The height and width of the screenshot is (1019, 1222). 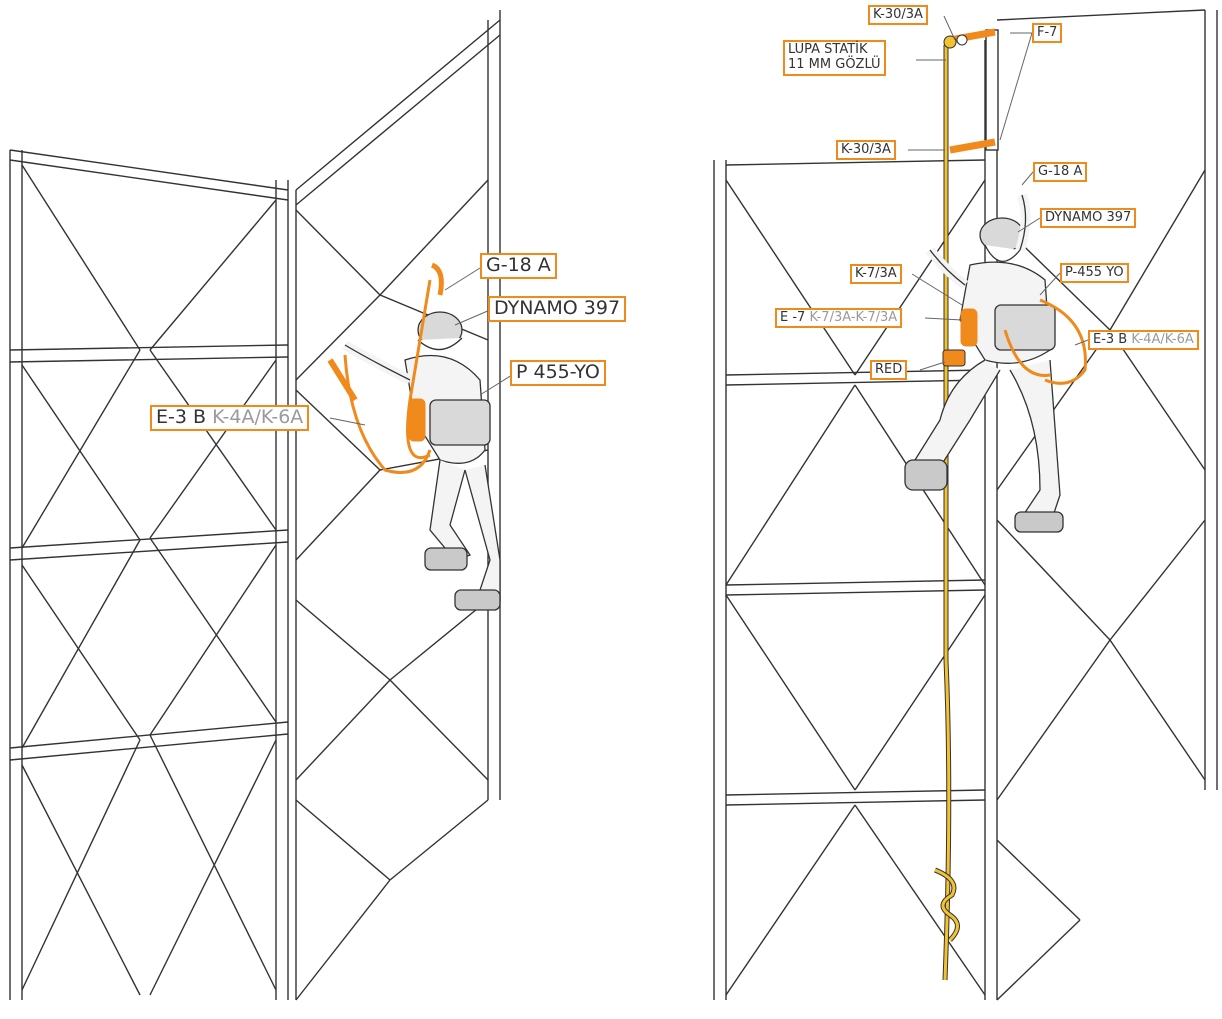 I want to click on label-lupa-line2: 11 MM GÖZLÜ, so click(x=834, y=64).